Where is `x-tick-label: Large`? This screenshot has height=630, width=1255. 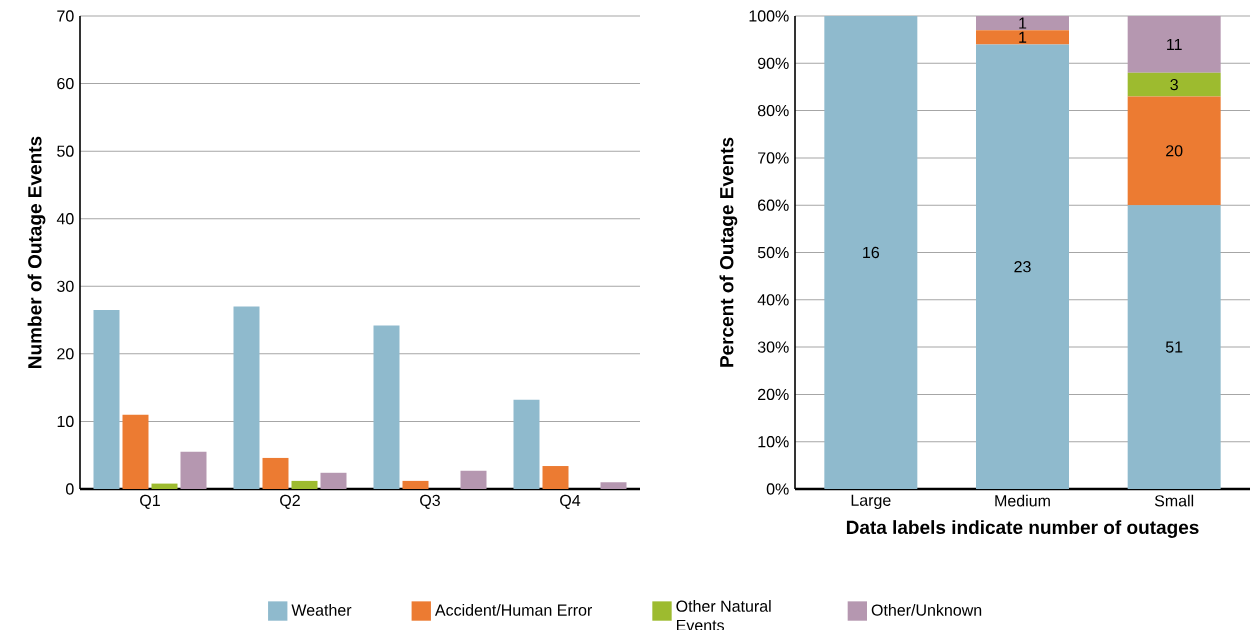
x-tick-label: Large is located at coordinates (871, 502).